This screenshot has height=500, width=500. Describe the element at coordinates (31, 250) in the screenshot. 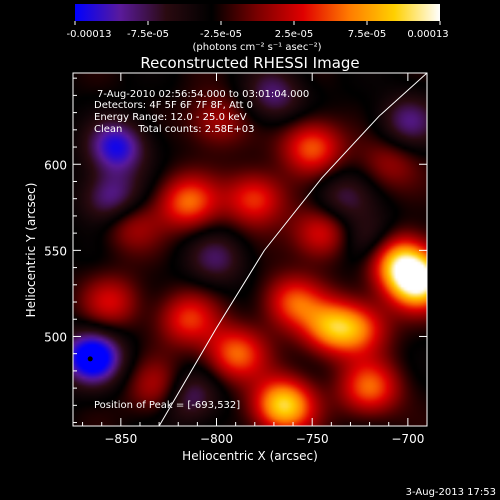

I see `y-axis-label: Heliocentric Y (arcsec)` at that location.